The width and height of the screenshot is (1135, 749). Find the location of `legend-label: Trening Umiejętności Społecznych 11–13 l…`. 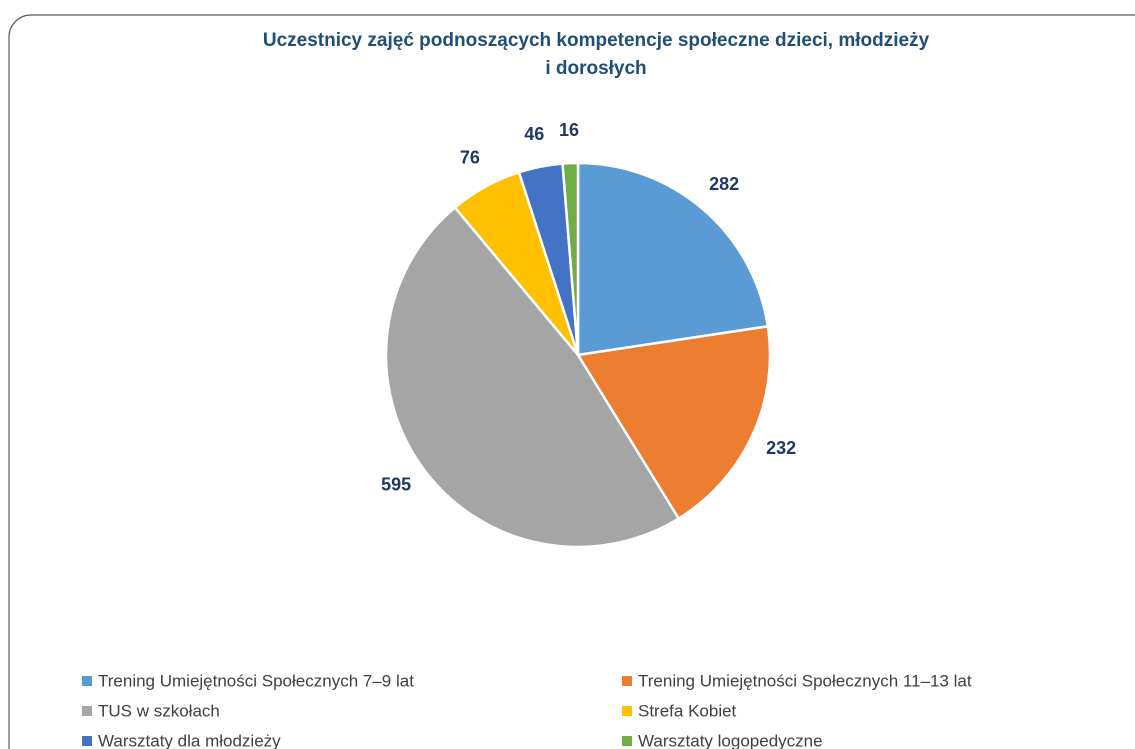

legend-label: Trening Umiejętności Społecznych 11–13 l… is located at coordinates (805, 680).